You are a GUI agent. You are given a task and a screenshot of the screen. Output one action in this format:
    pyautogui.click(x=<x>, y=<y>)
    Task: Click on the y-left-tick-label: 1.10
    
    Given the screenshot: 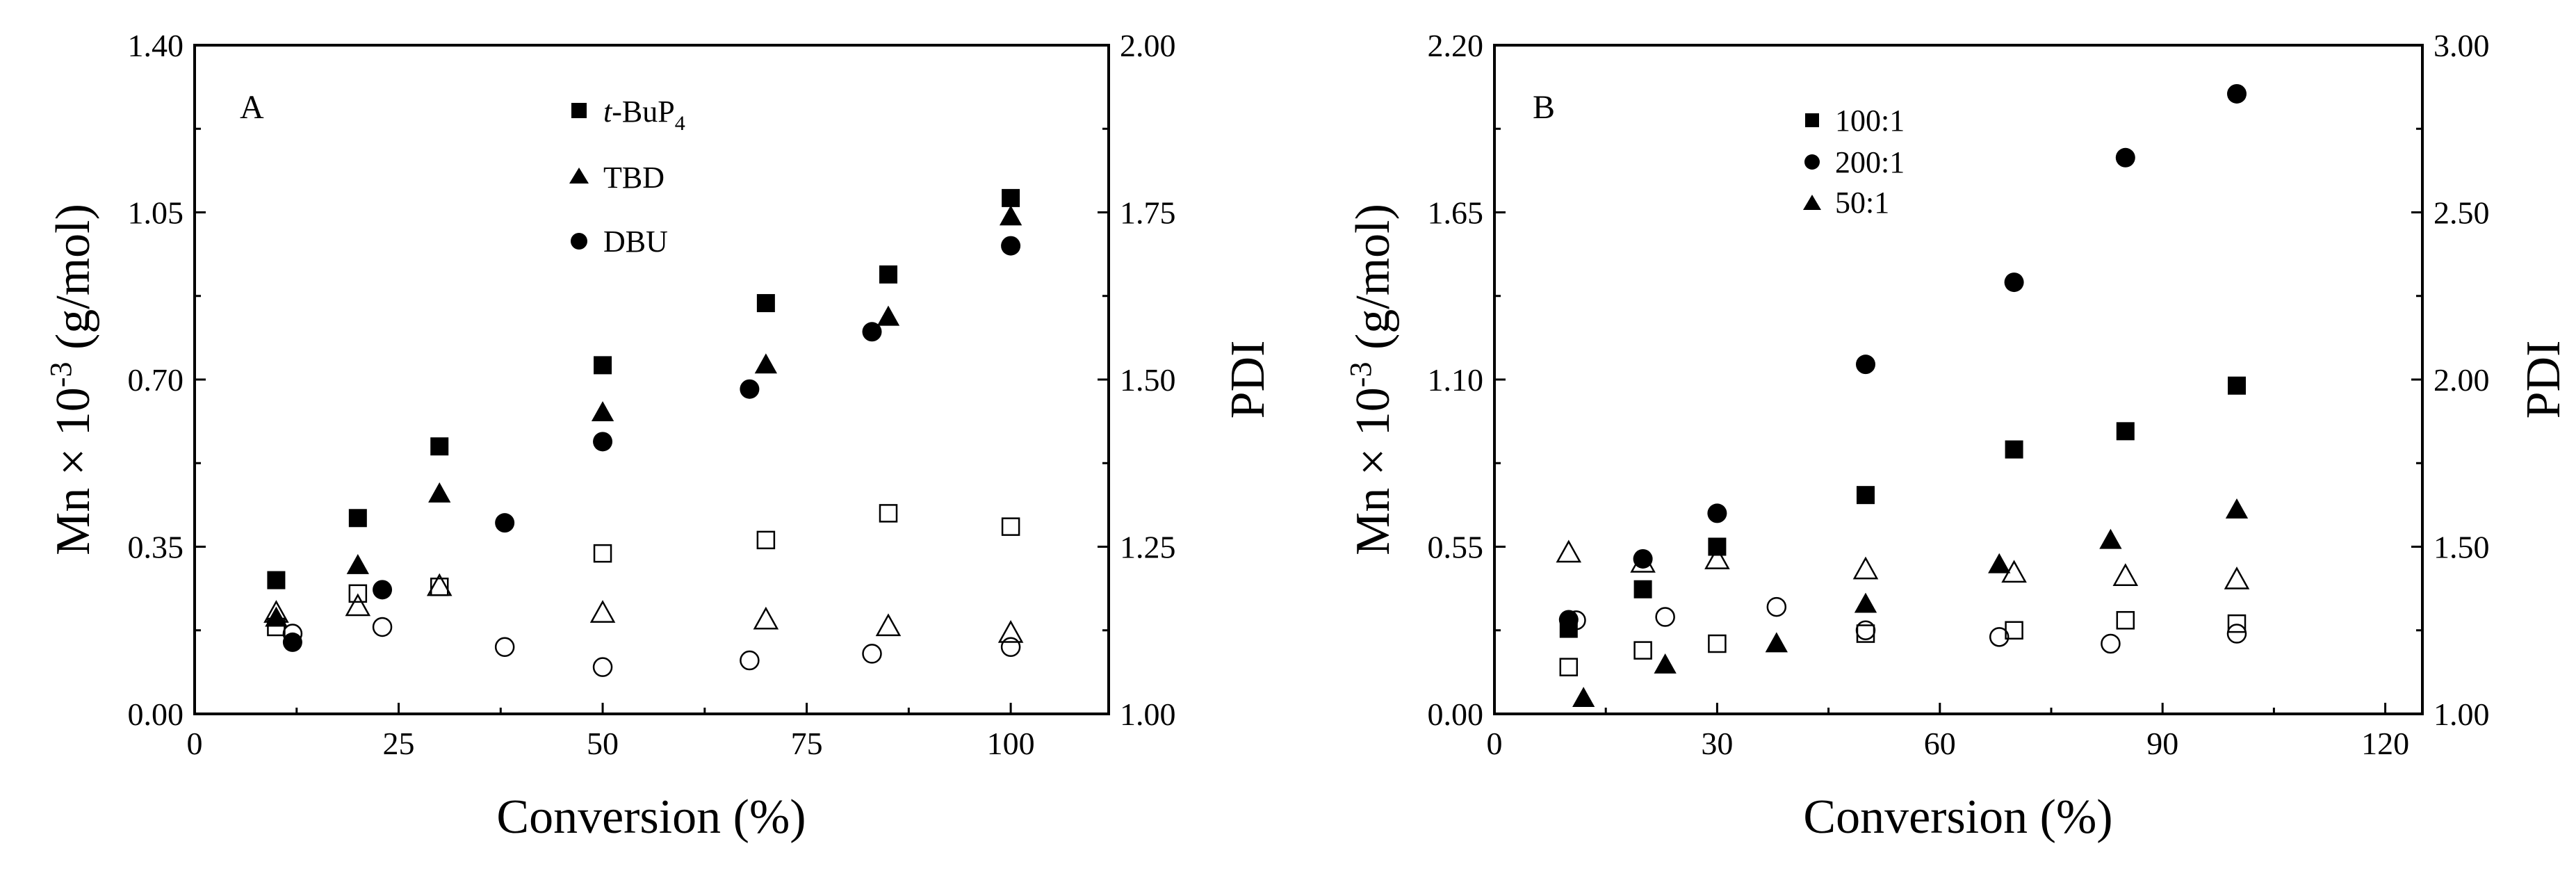 What is the action you would take?
    pyautogui.click(x=1456, y=380)
    